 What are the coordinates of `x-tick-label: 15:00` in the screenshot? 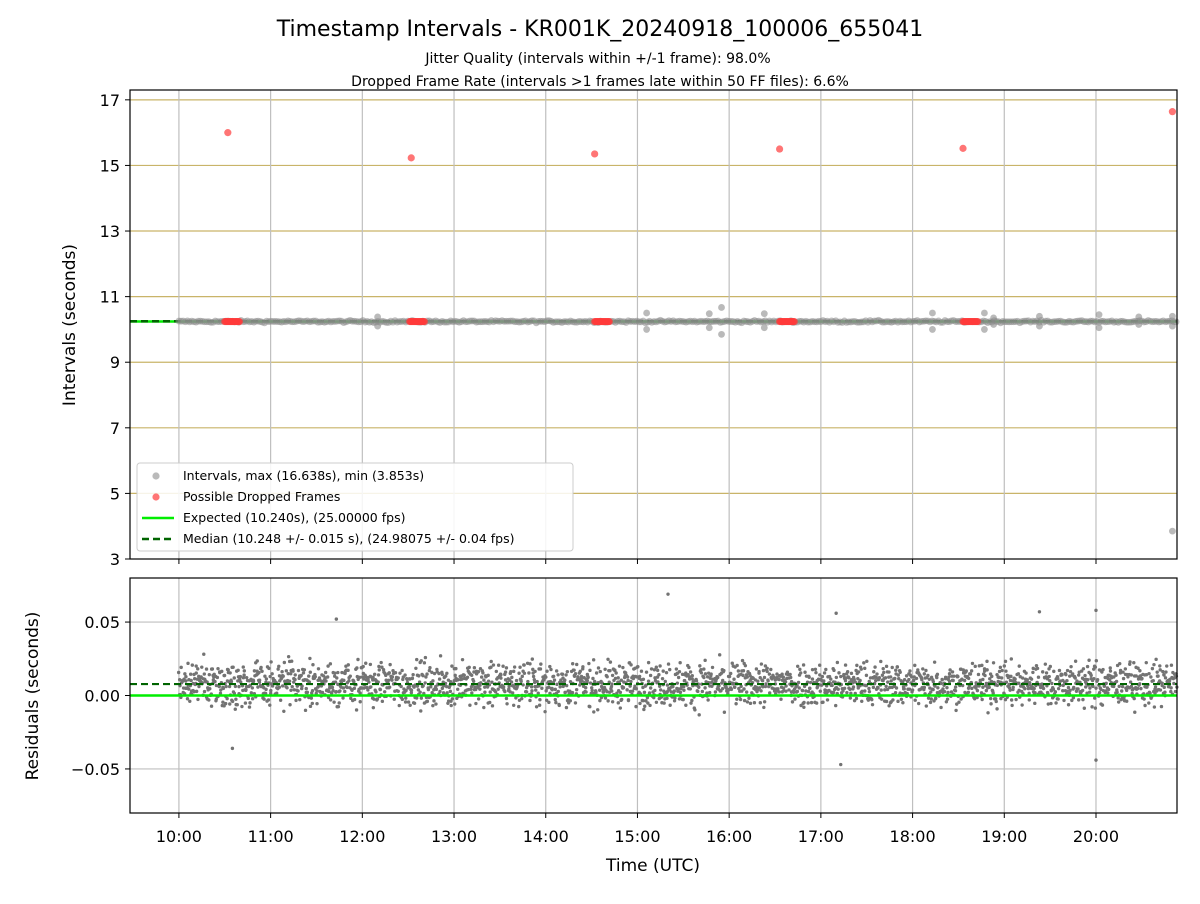 It's located at (637, 836).